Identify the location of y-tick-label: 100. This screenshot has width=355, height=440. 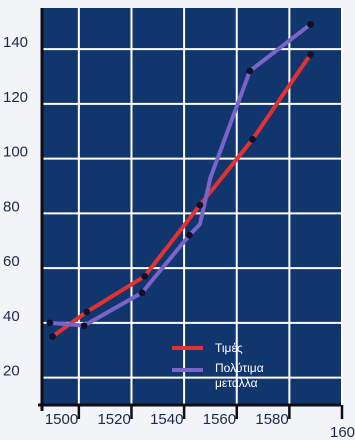
(15, 152).